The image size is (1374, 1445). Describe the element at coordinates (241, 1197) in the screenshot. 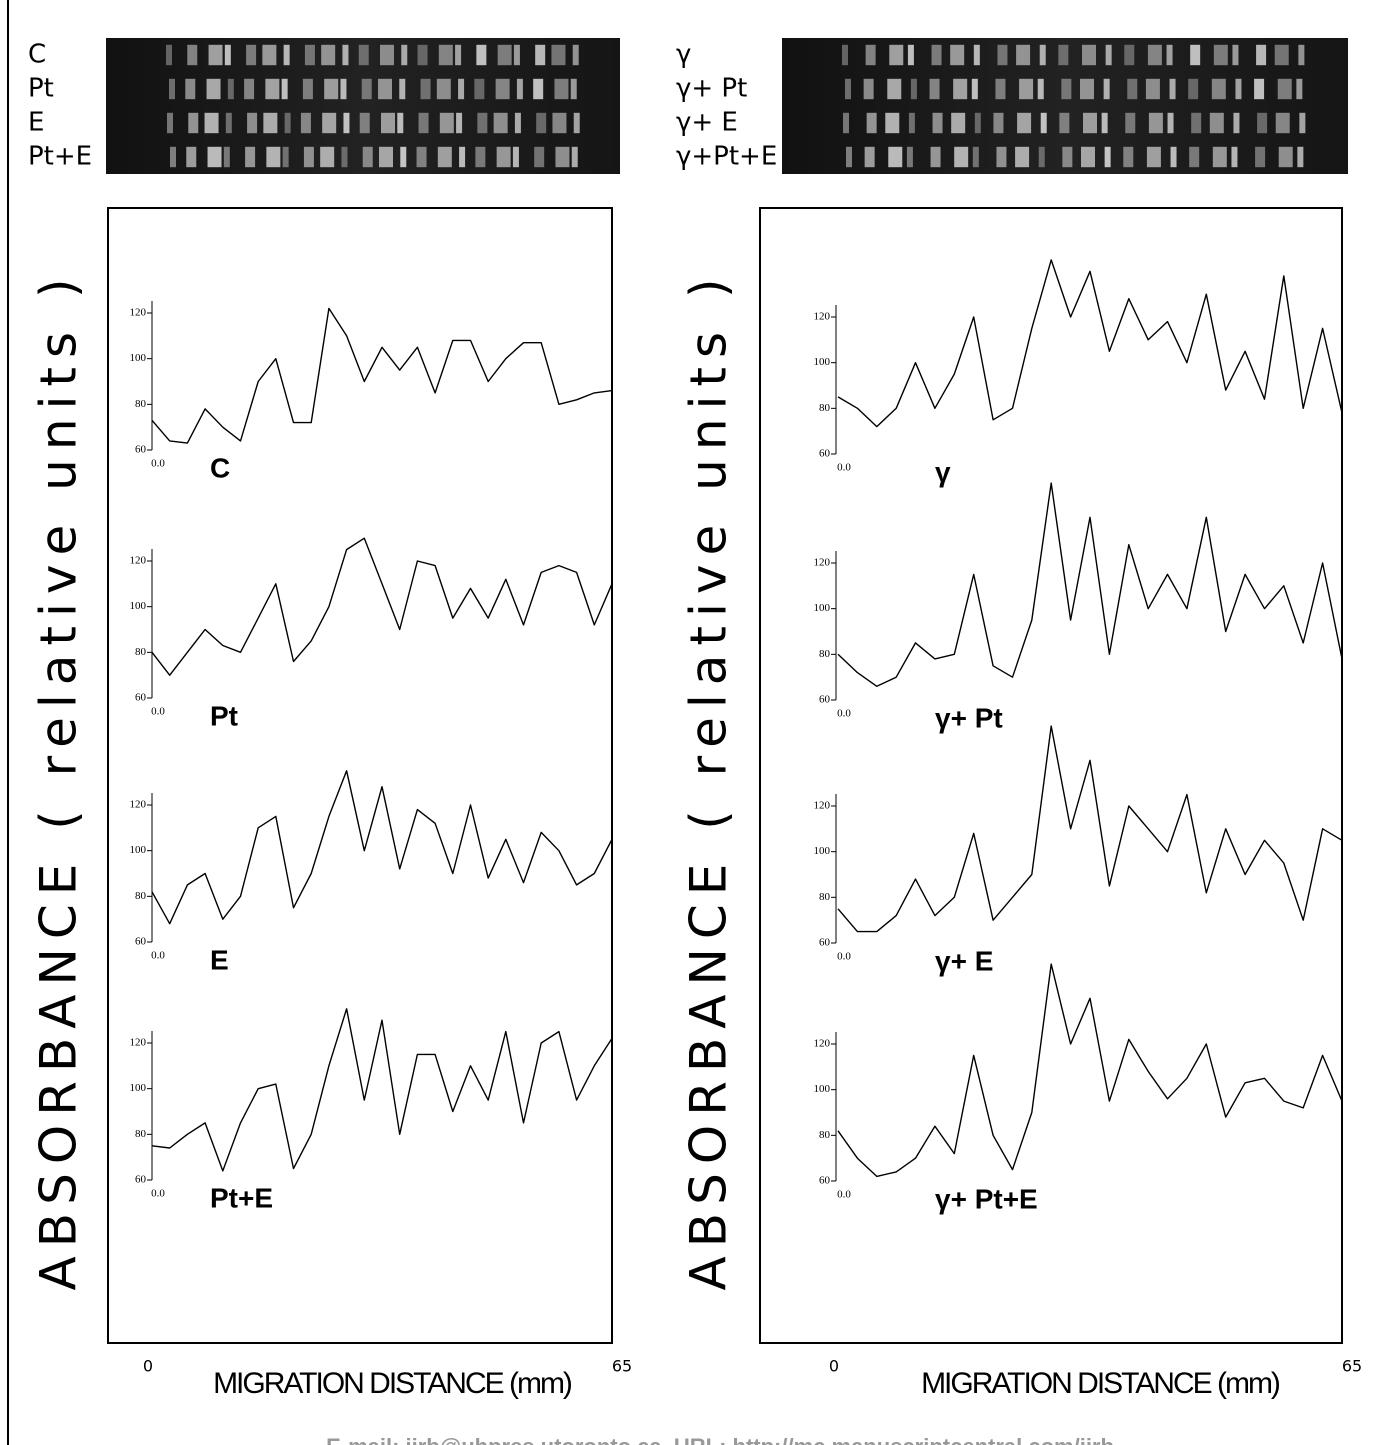

I see `trace-label: Pt+E` at that location.